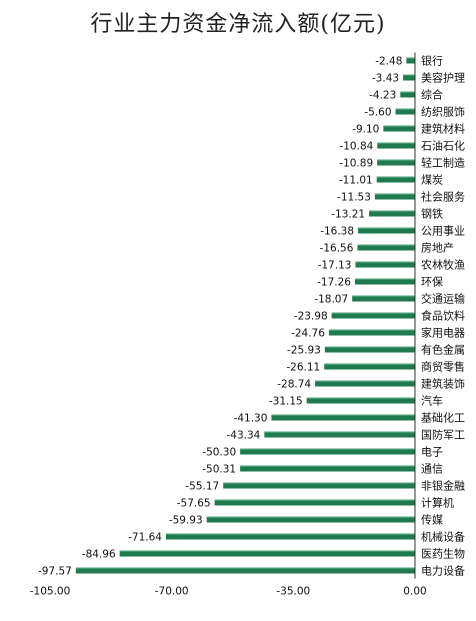  What do you see at coordinates (334, 283) in the screenshot?
I see `data-label: -17.26` at bounding box center [334, 283].